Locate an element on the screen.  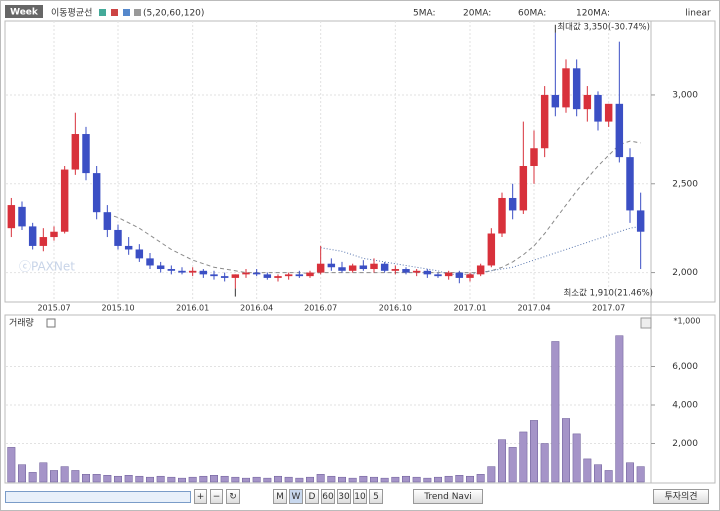
volume-swatch is located at coordinates (51, 323).